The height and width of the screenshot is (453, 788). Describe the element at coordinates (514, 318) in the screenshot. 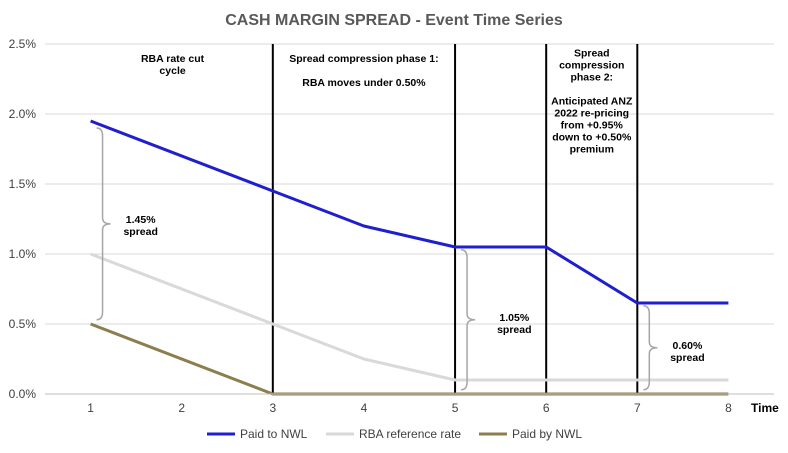

I see `spread-label: 1.05%` at that location.